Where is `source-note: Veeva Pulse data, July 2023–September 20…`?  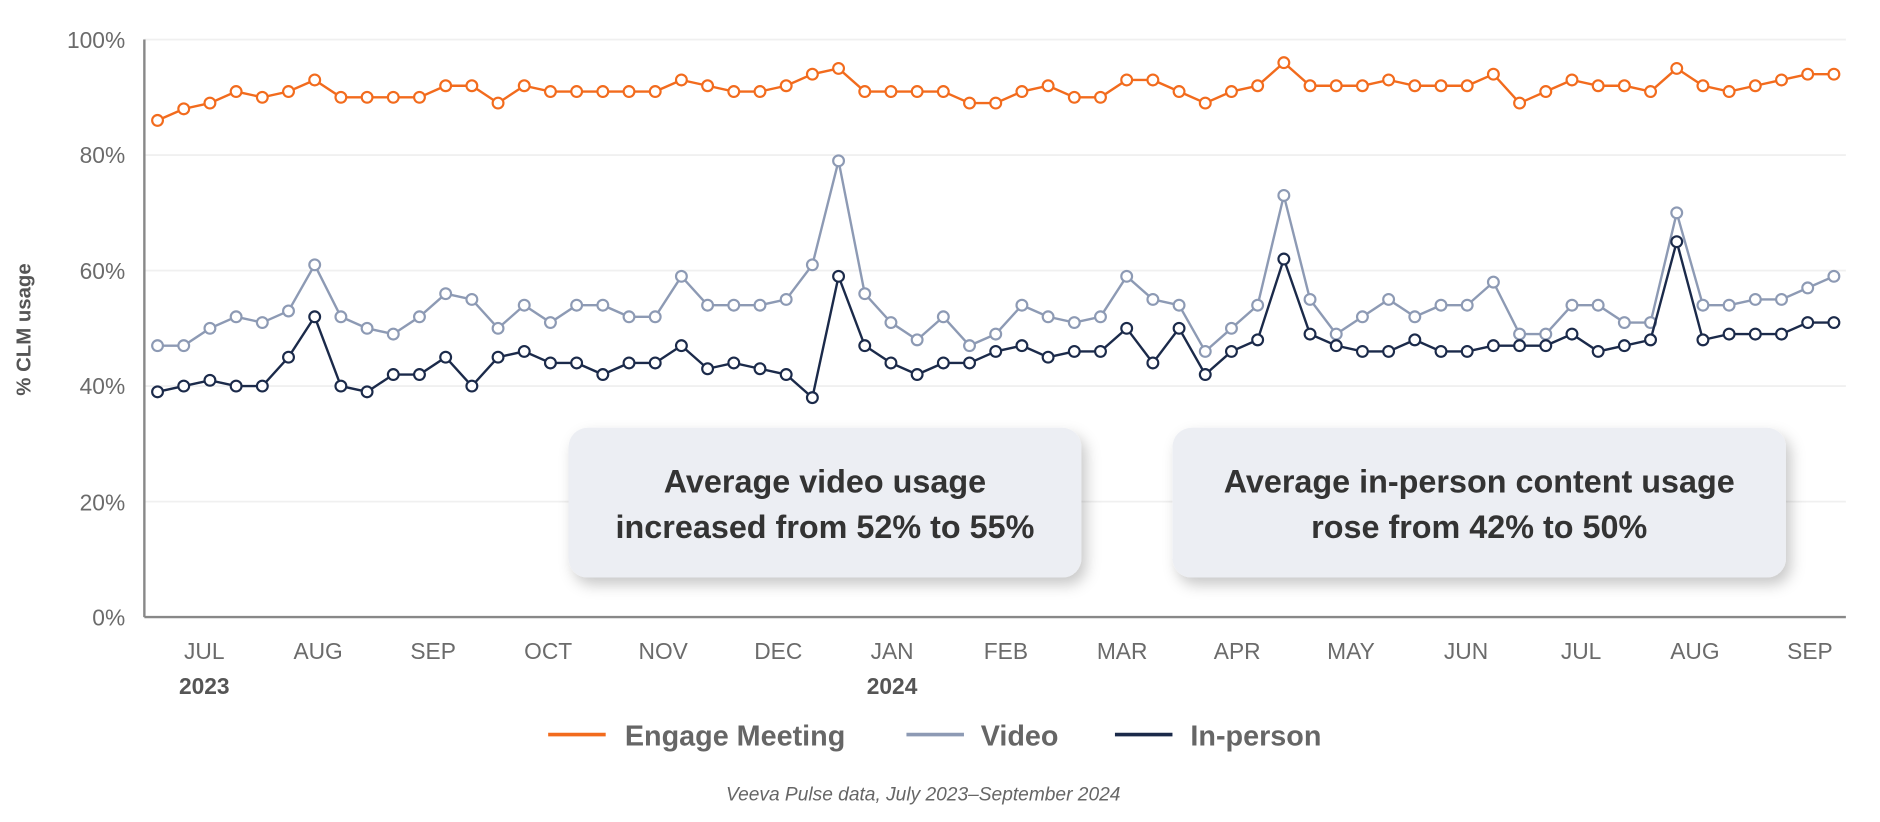
source-note: Veeva Pulse data, July 2023–September 20… is located at coordinates (923, 794).